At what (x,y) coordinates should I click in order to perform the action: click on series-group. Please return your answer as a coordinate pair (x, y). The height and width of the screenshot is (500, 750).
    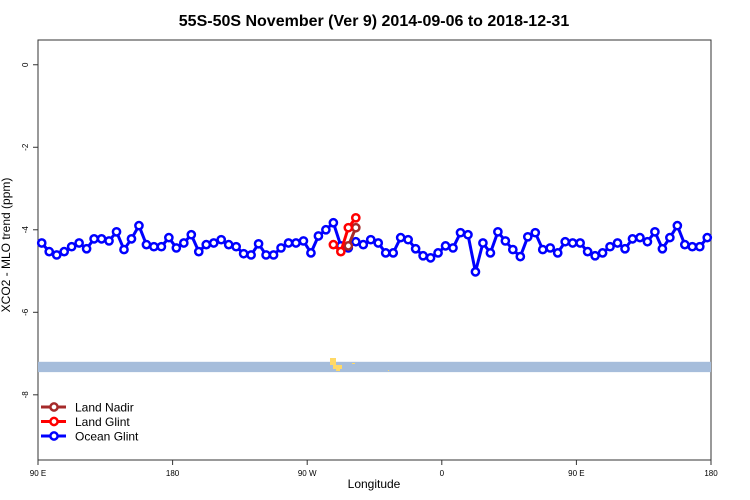
    Looking at the image, I should click on (374, 244).